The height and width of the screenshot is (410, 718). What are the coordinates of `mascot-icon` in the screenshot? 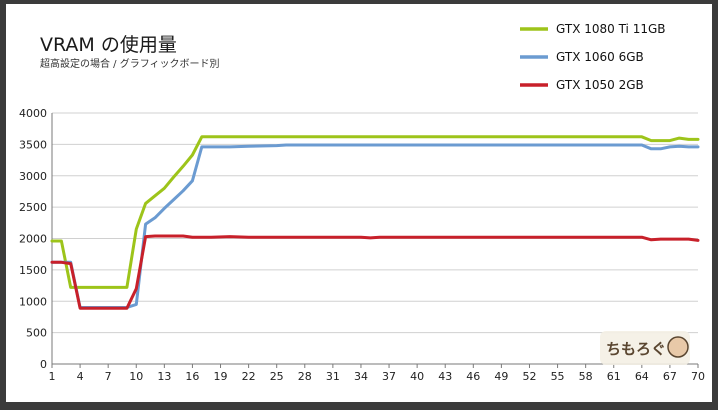 It's located at (678, 347).